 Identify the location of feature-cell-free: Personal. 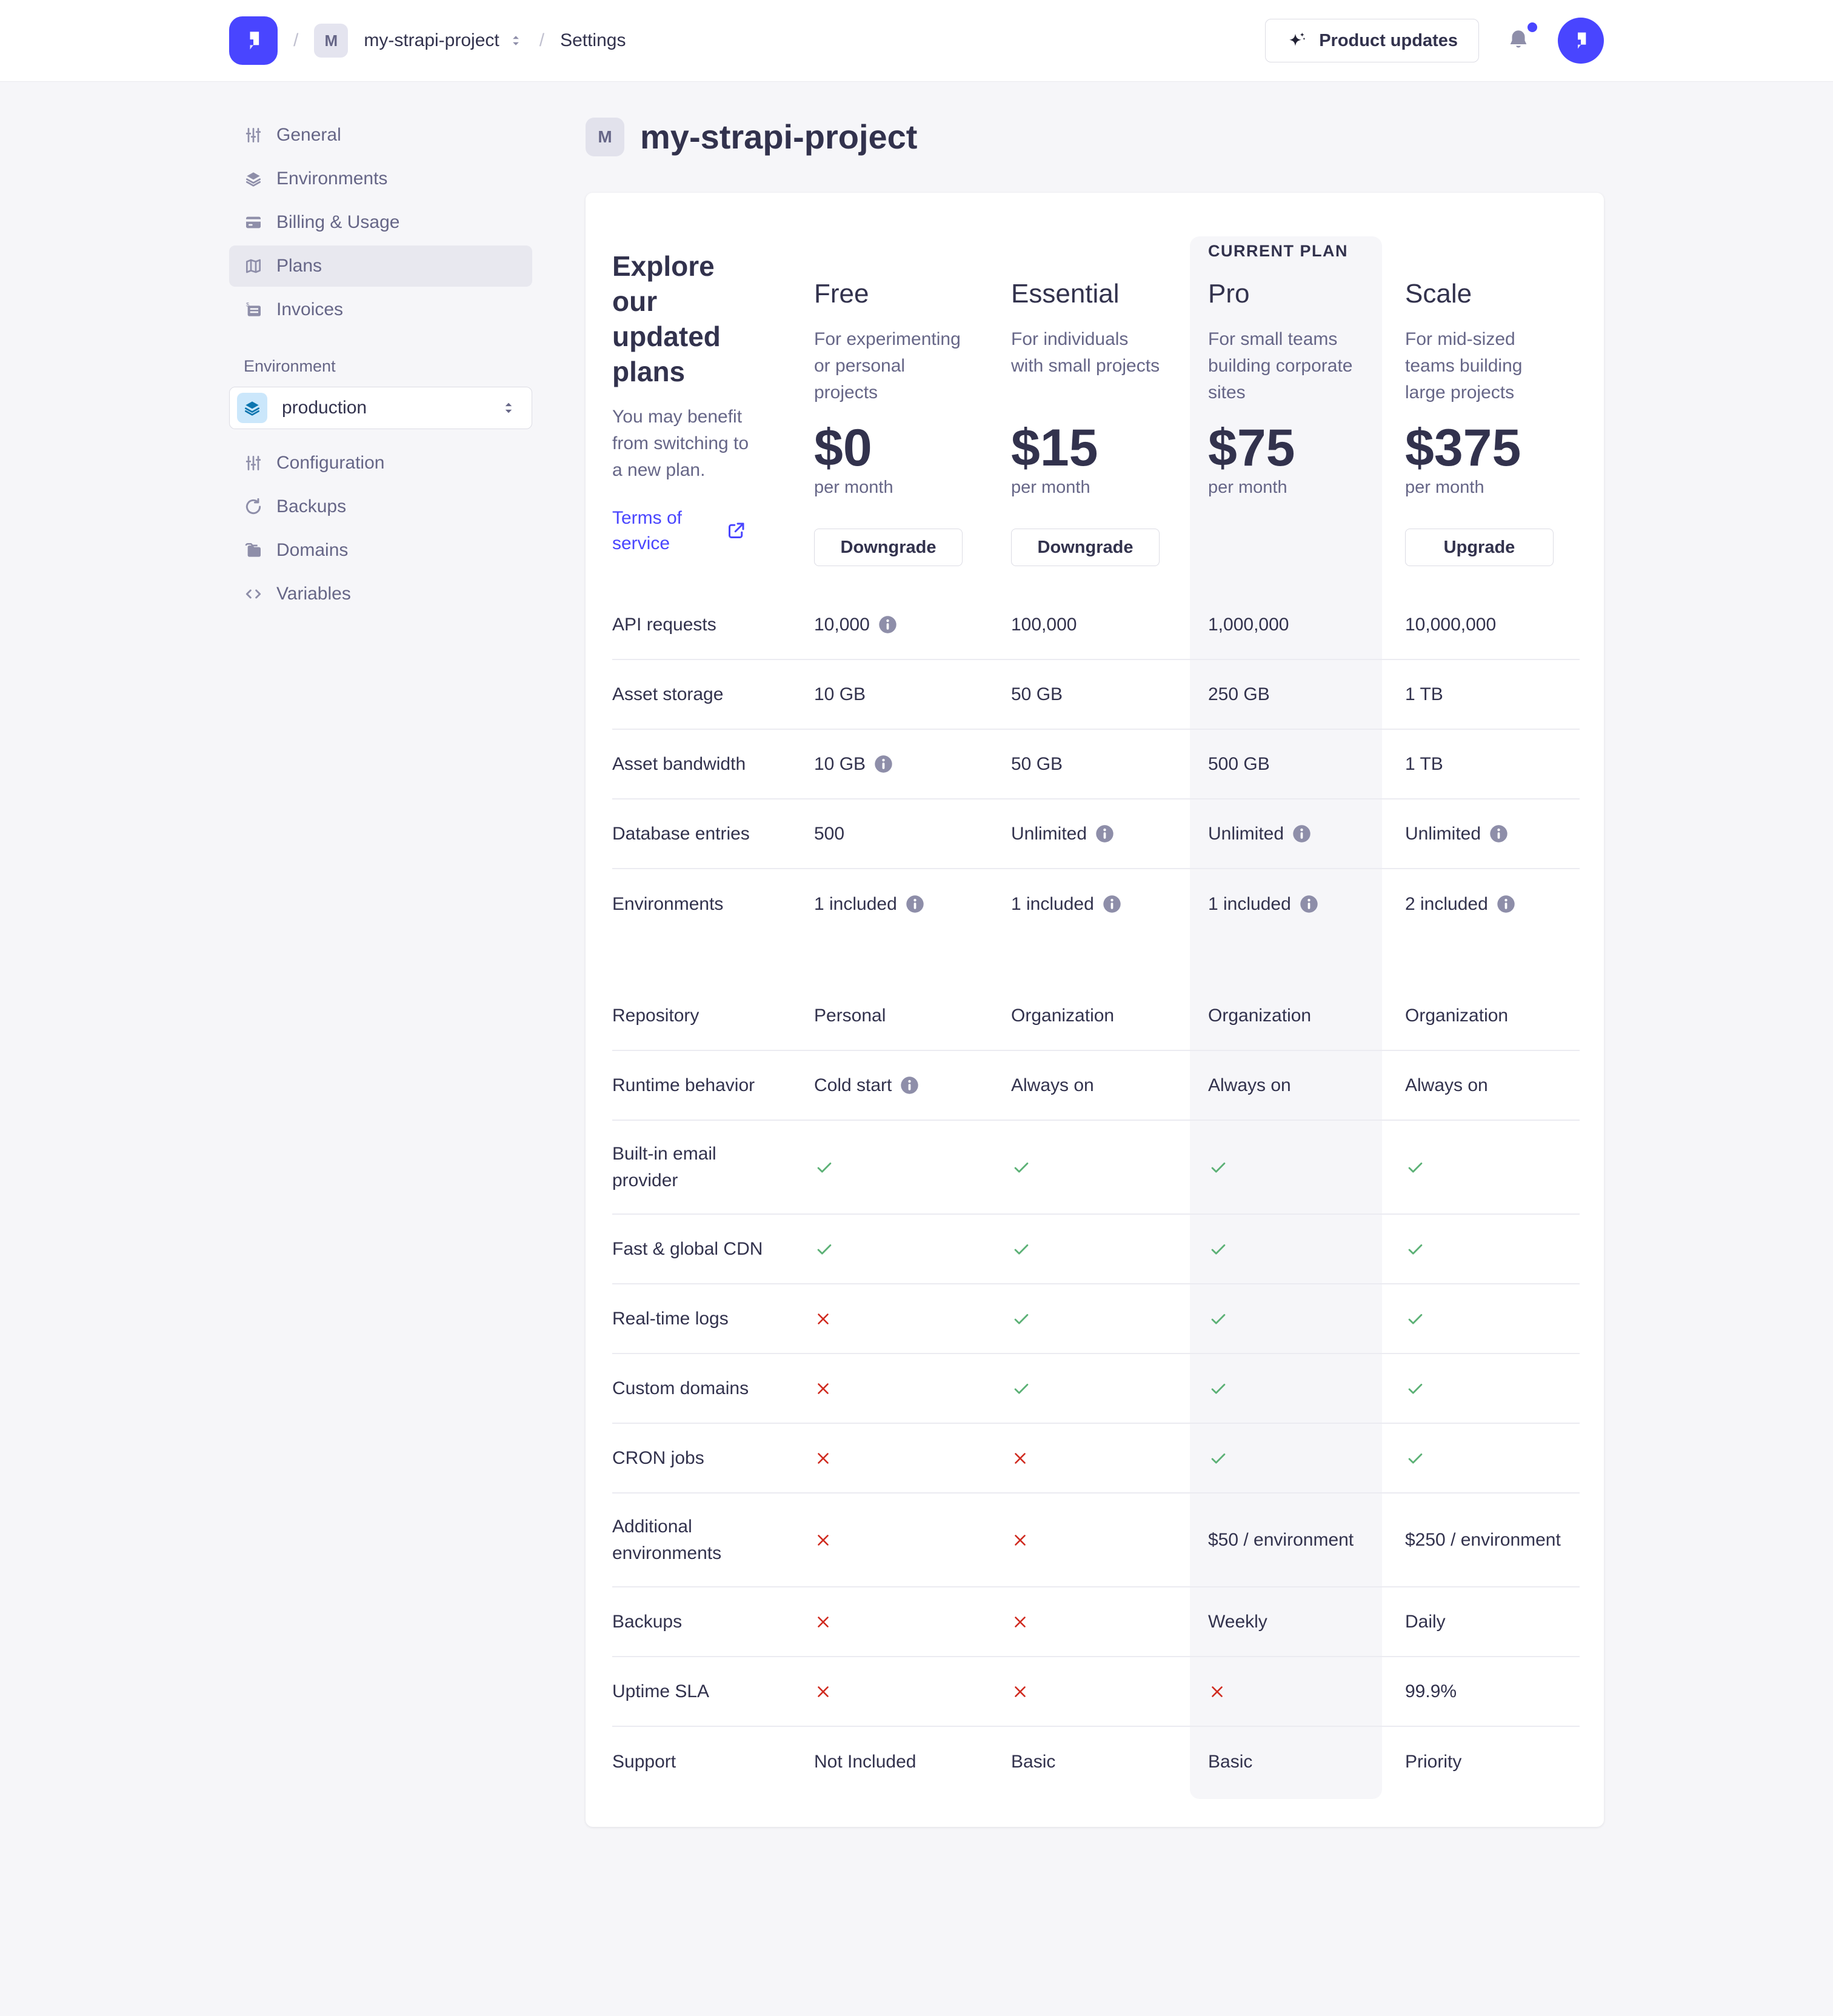
(887, 1016).